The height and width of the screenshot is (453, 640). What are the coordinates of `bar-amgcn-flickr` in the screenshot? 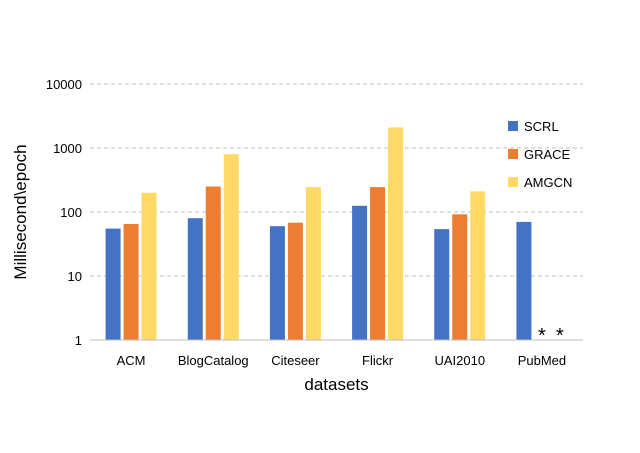 It's located at (396, 234).